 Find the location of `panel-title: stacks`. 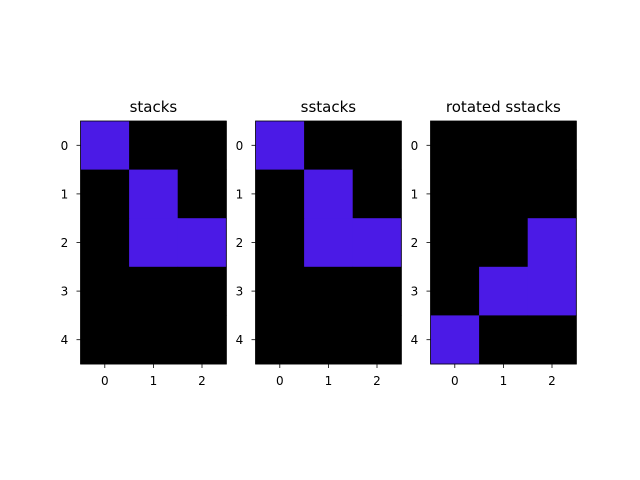

panel-title: stacks is located at coordinates (154, 107).